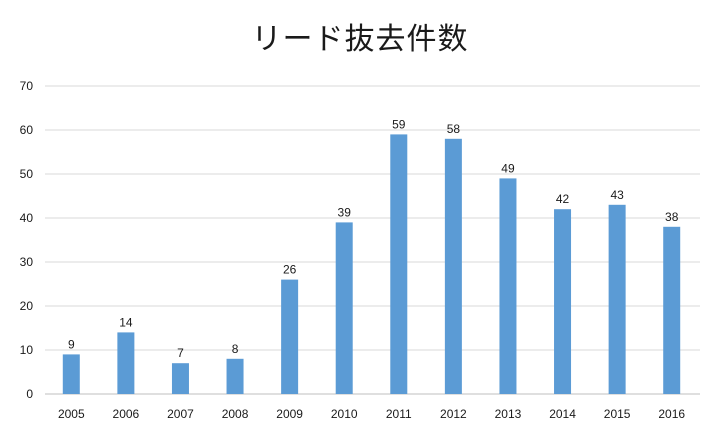  Describe the element at coordinates (27, 218) in the screenshot. I see `y-tick-label: 40` at that location.